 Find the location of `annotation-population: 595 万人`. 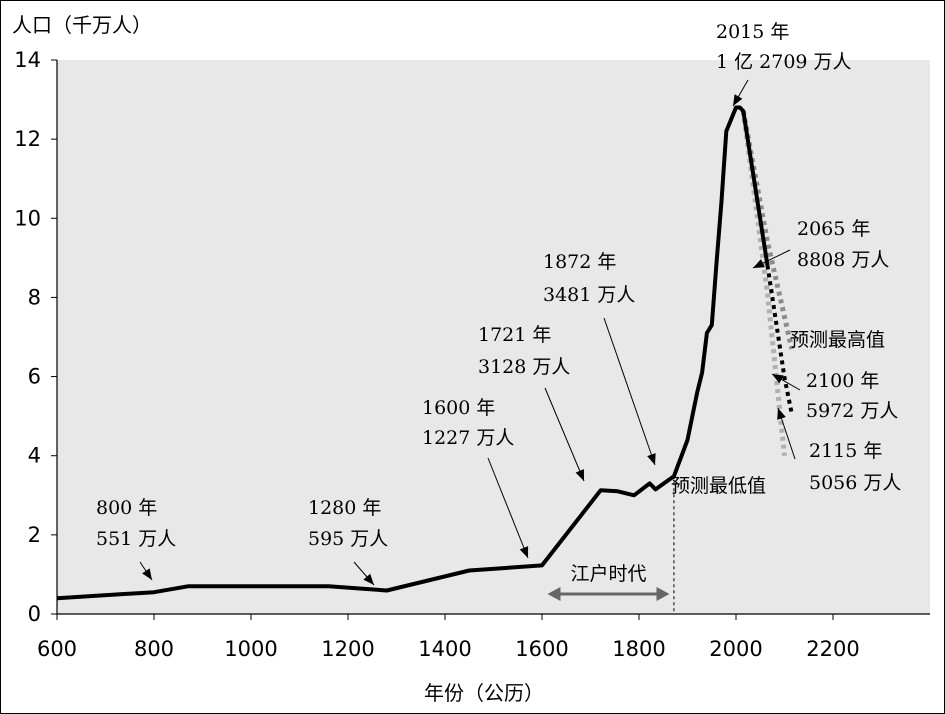

annotation-population: 595 万人 is located at coordinates (348, 539).